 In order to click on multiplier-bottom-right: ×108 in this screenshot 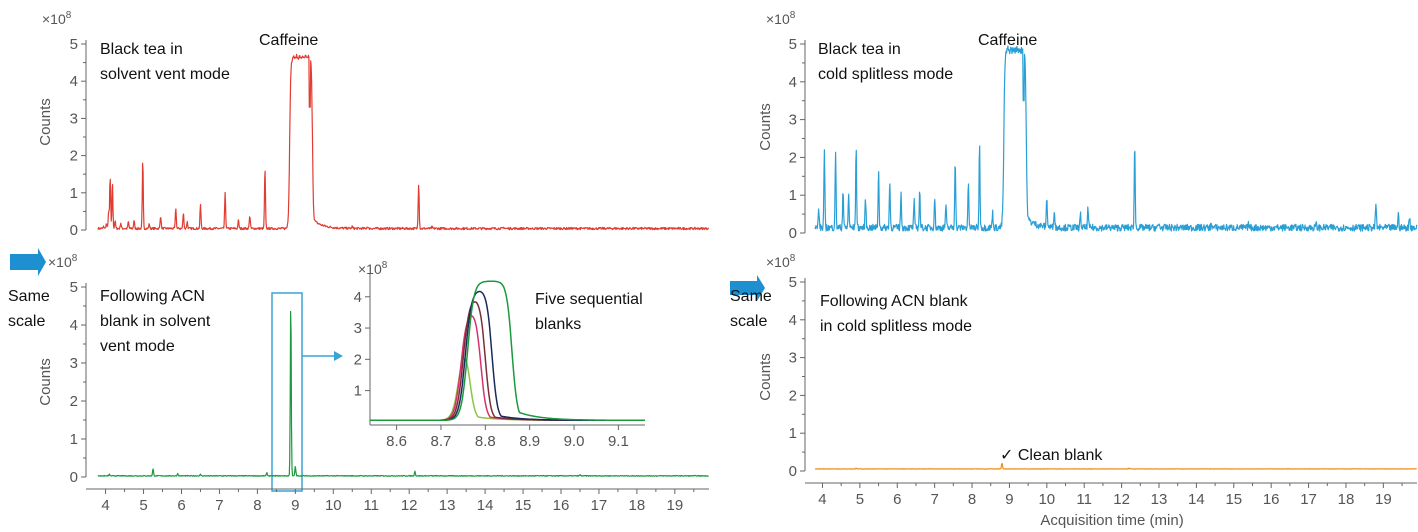, I will do `click(781, 261)`.